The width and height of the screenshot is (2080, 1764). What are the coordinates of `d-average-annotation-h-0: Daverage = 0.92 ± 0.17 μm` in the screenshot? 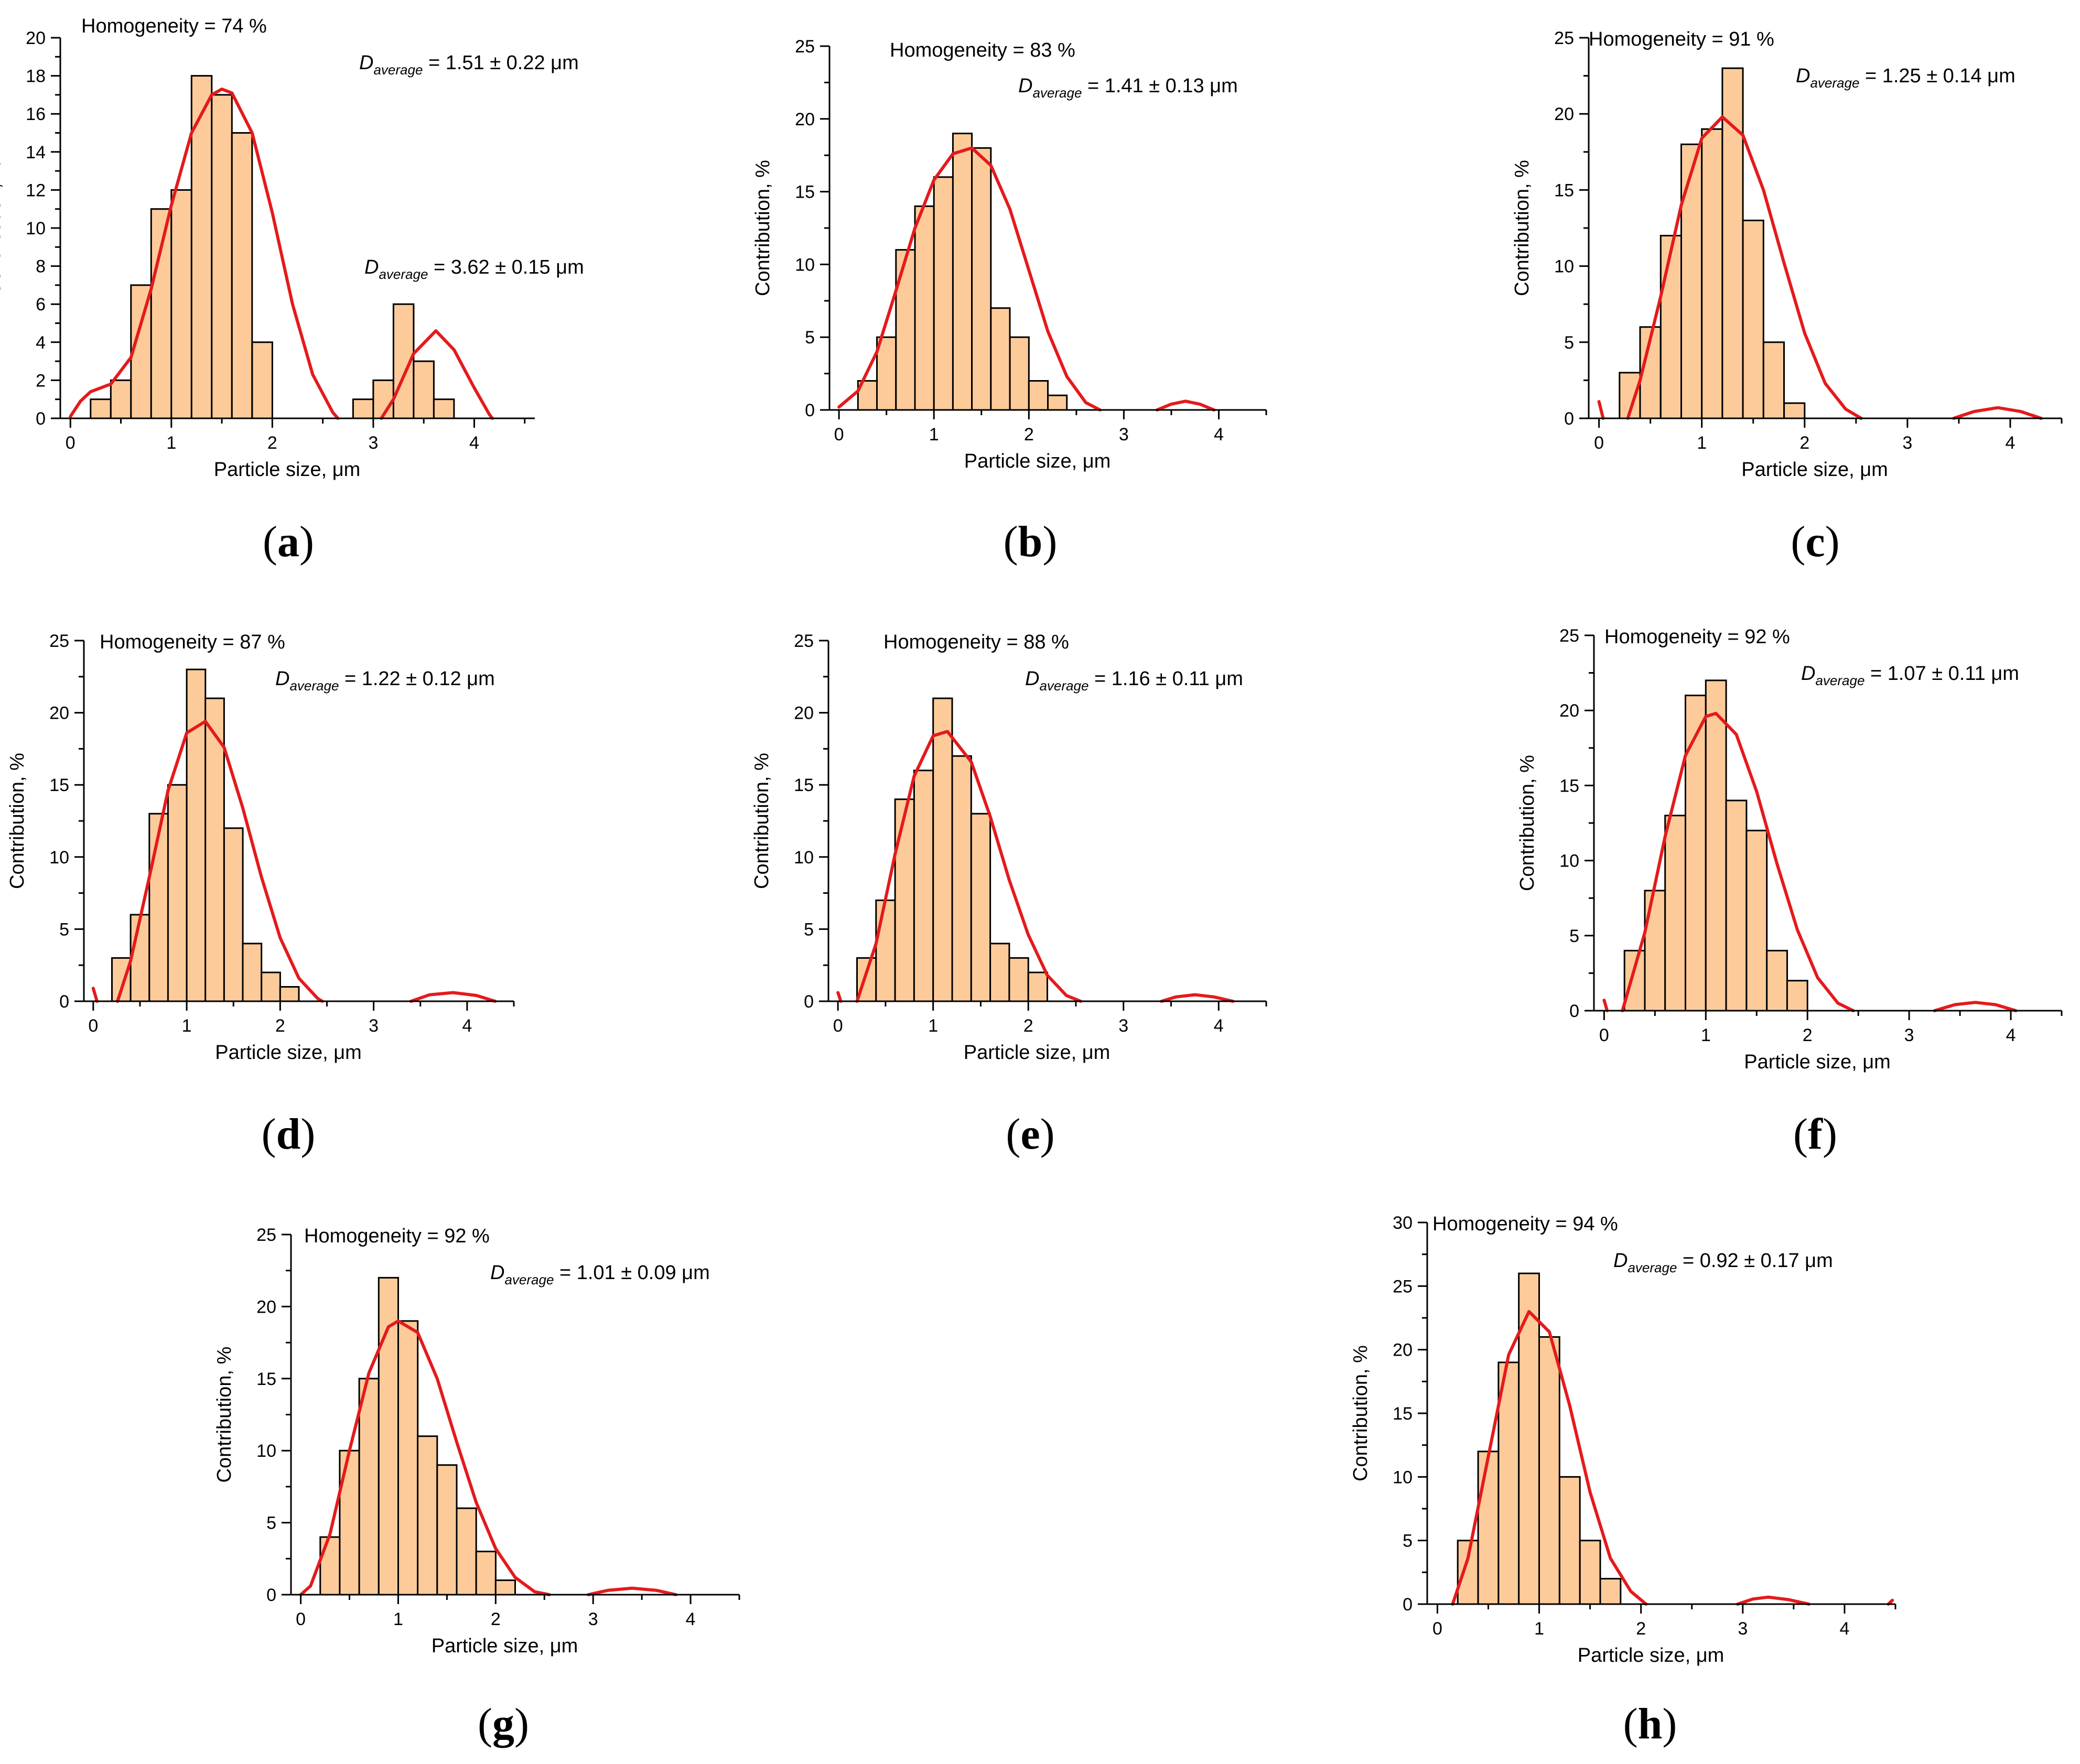 It's located at (1723, 1262).